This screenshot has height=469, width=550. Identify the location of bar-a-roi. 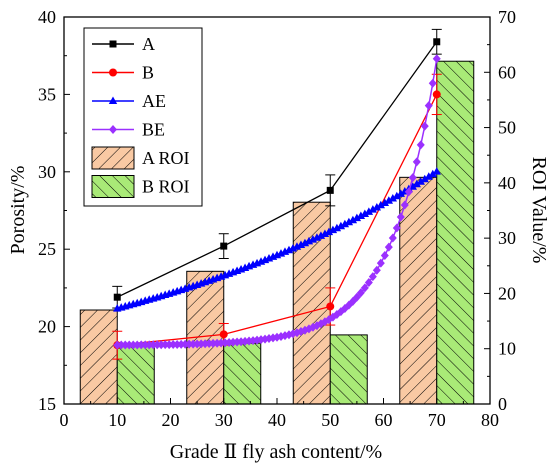
(418, 290).